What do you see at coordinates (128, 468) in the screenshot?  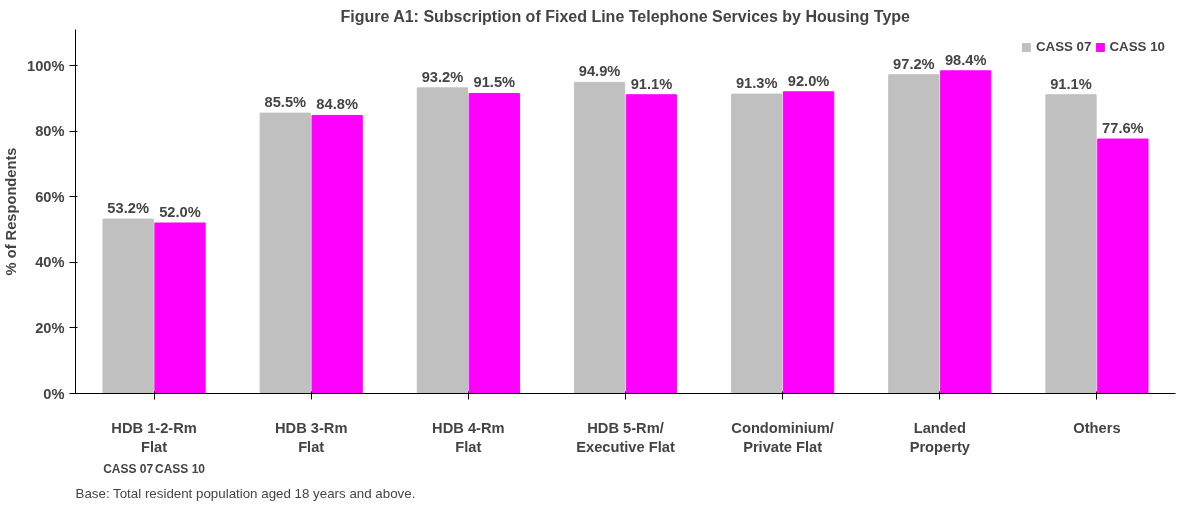 I see `text: CASS 07` at bounding box center [128, 468].